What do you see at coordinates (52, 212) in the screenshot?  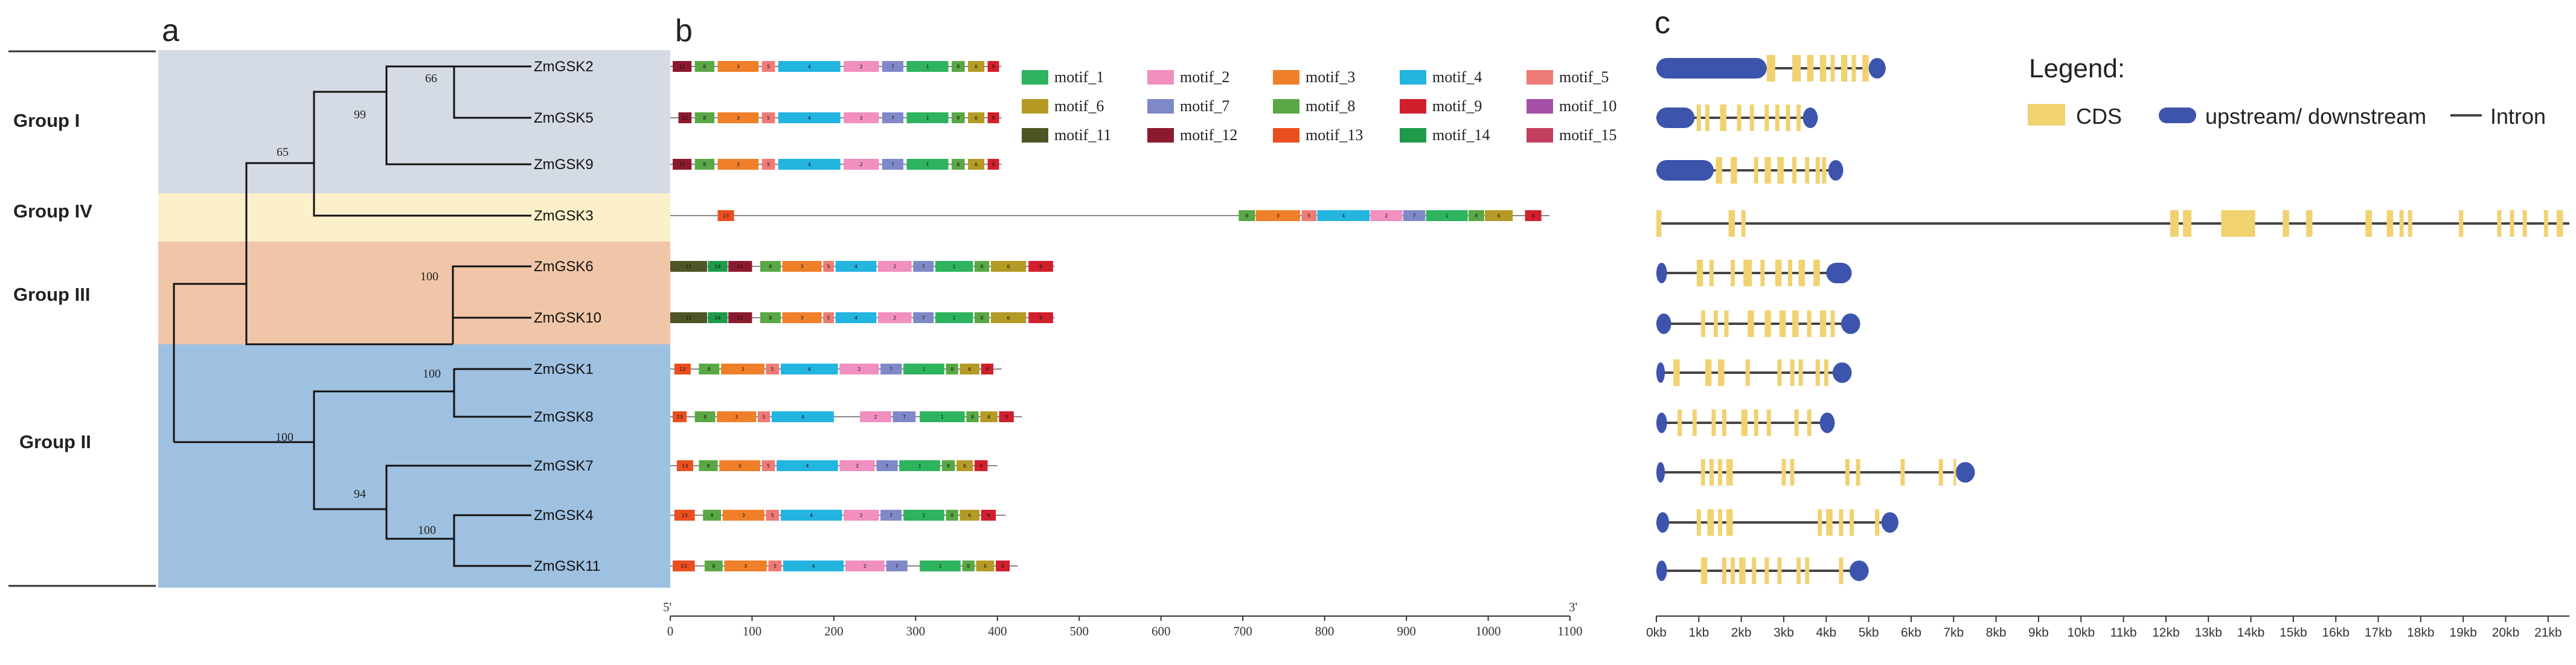 I see `group-label-iv: Group IV` at bounding box center [52, 212].